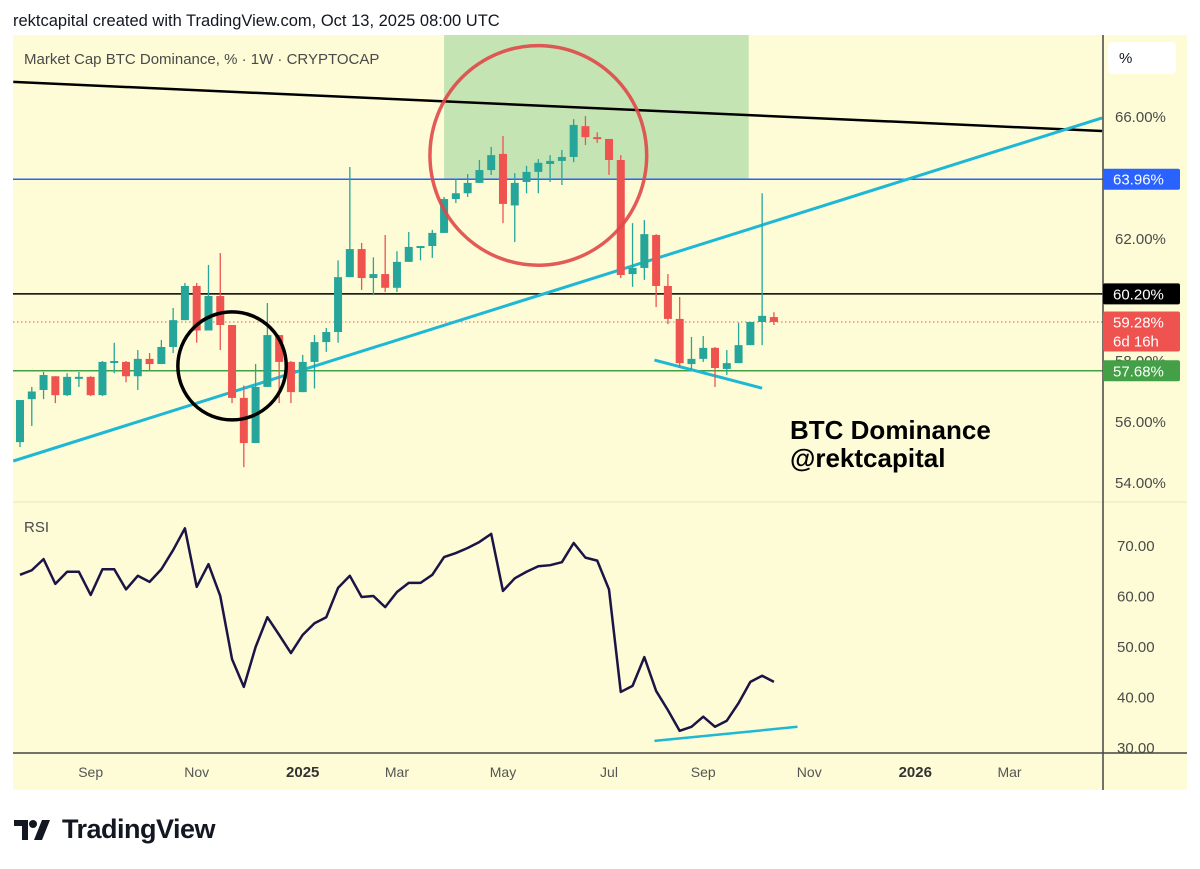  I want to click on tradingview-logo: TradingView, so click(115, 829).